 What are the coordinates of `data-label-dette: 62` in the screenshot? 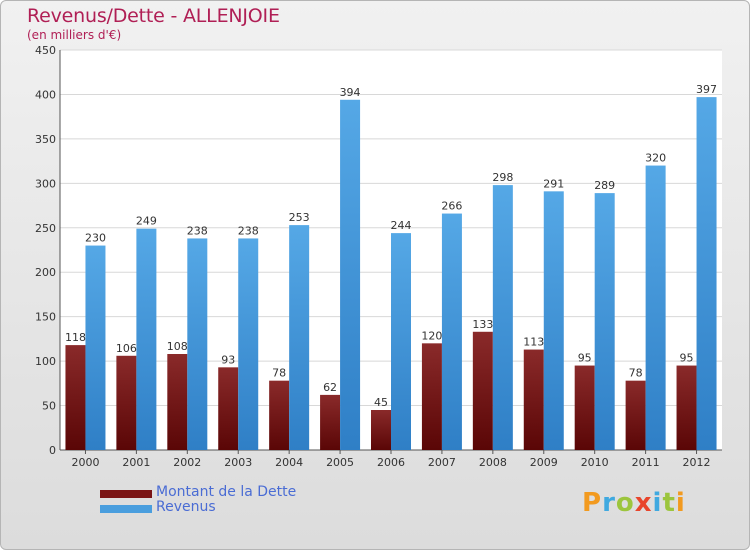 It's located at (330, 387).